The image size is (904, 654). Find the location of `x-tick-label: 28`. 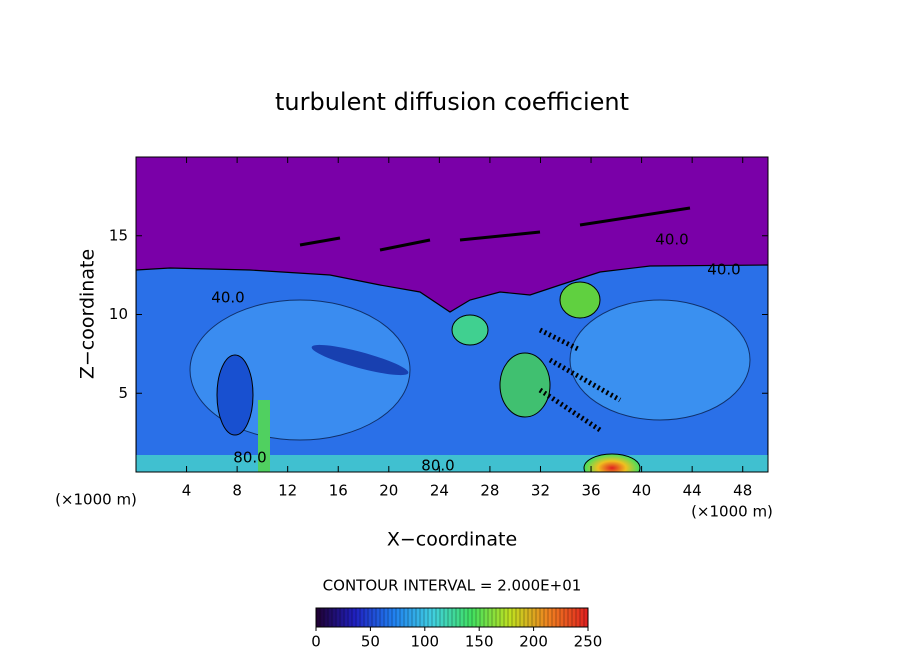

x-tick-label: 28 is located at coordinates (489, 491).